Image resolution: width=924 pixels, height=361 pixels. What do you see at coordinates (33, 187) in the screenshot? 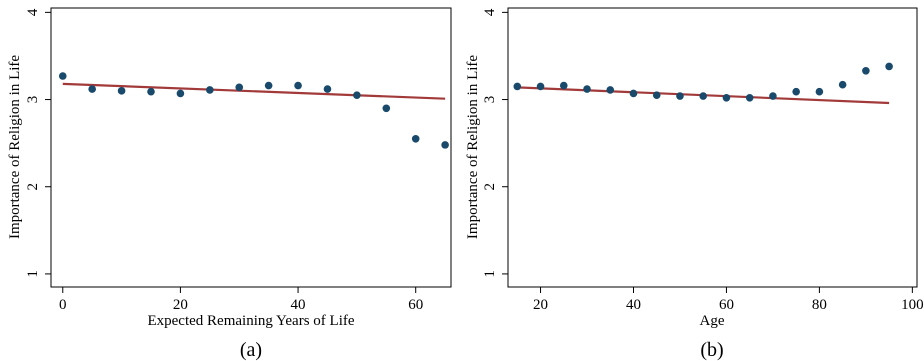
I see `panel-a-ytick-label-2: 2` at bounding box center [33, 187].